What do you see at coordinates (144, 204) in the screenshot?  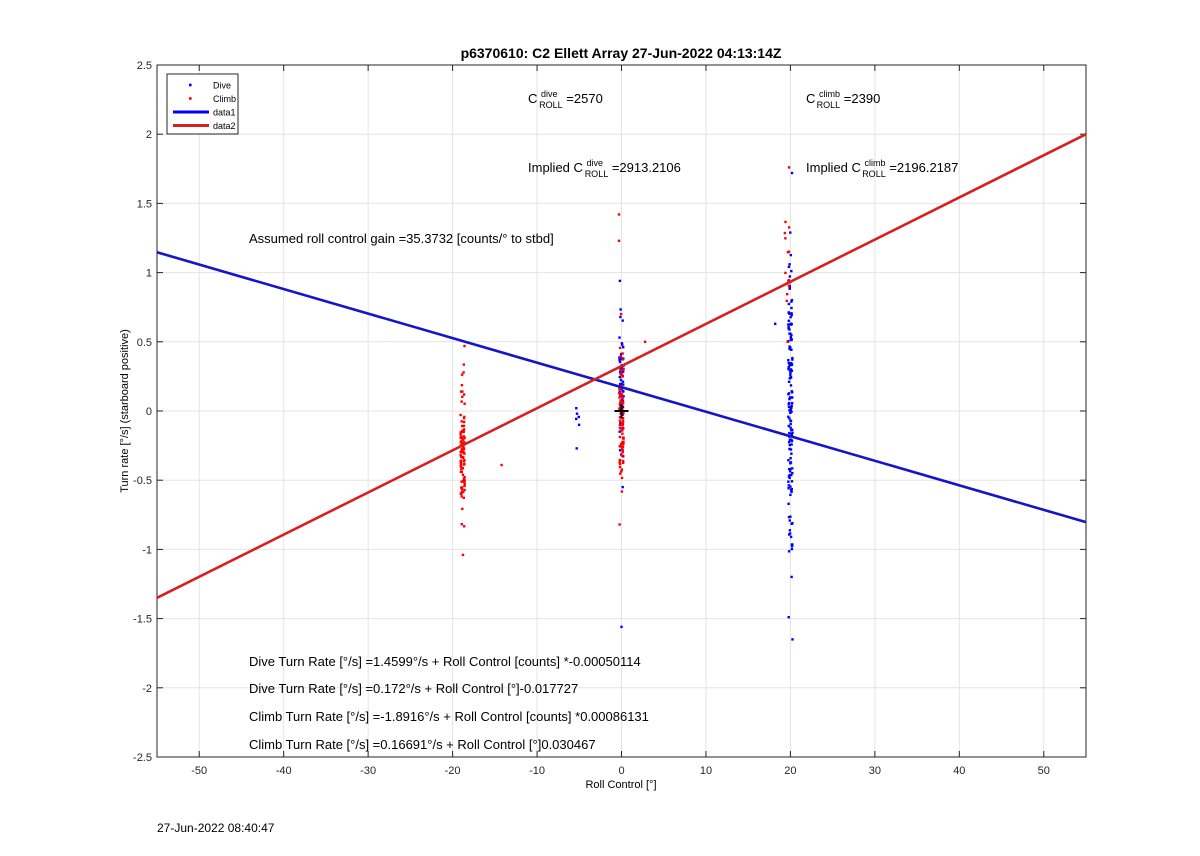 I see `y-tick-label: 1.5` at bounding box center [144, 204].